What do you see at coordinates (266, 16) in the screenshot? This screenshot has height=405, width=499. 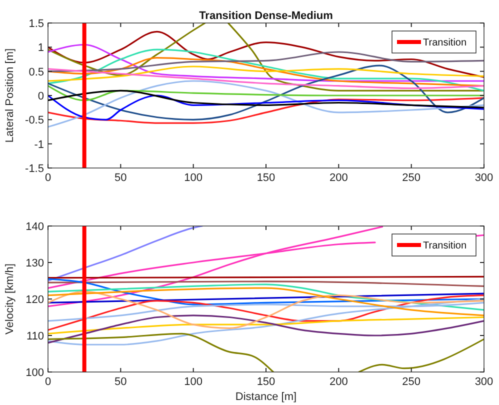 I see `chart-title: Transition Dense-Medium` at bounding box center [266, 16].